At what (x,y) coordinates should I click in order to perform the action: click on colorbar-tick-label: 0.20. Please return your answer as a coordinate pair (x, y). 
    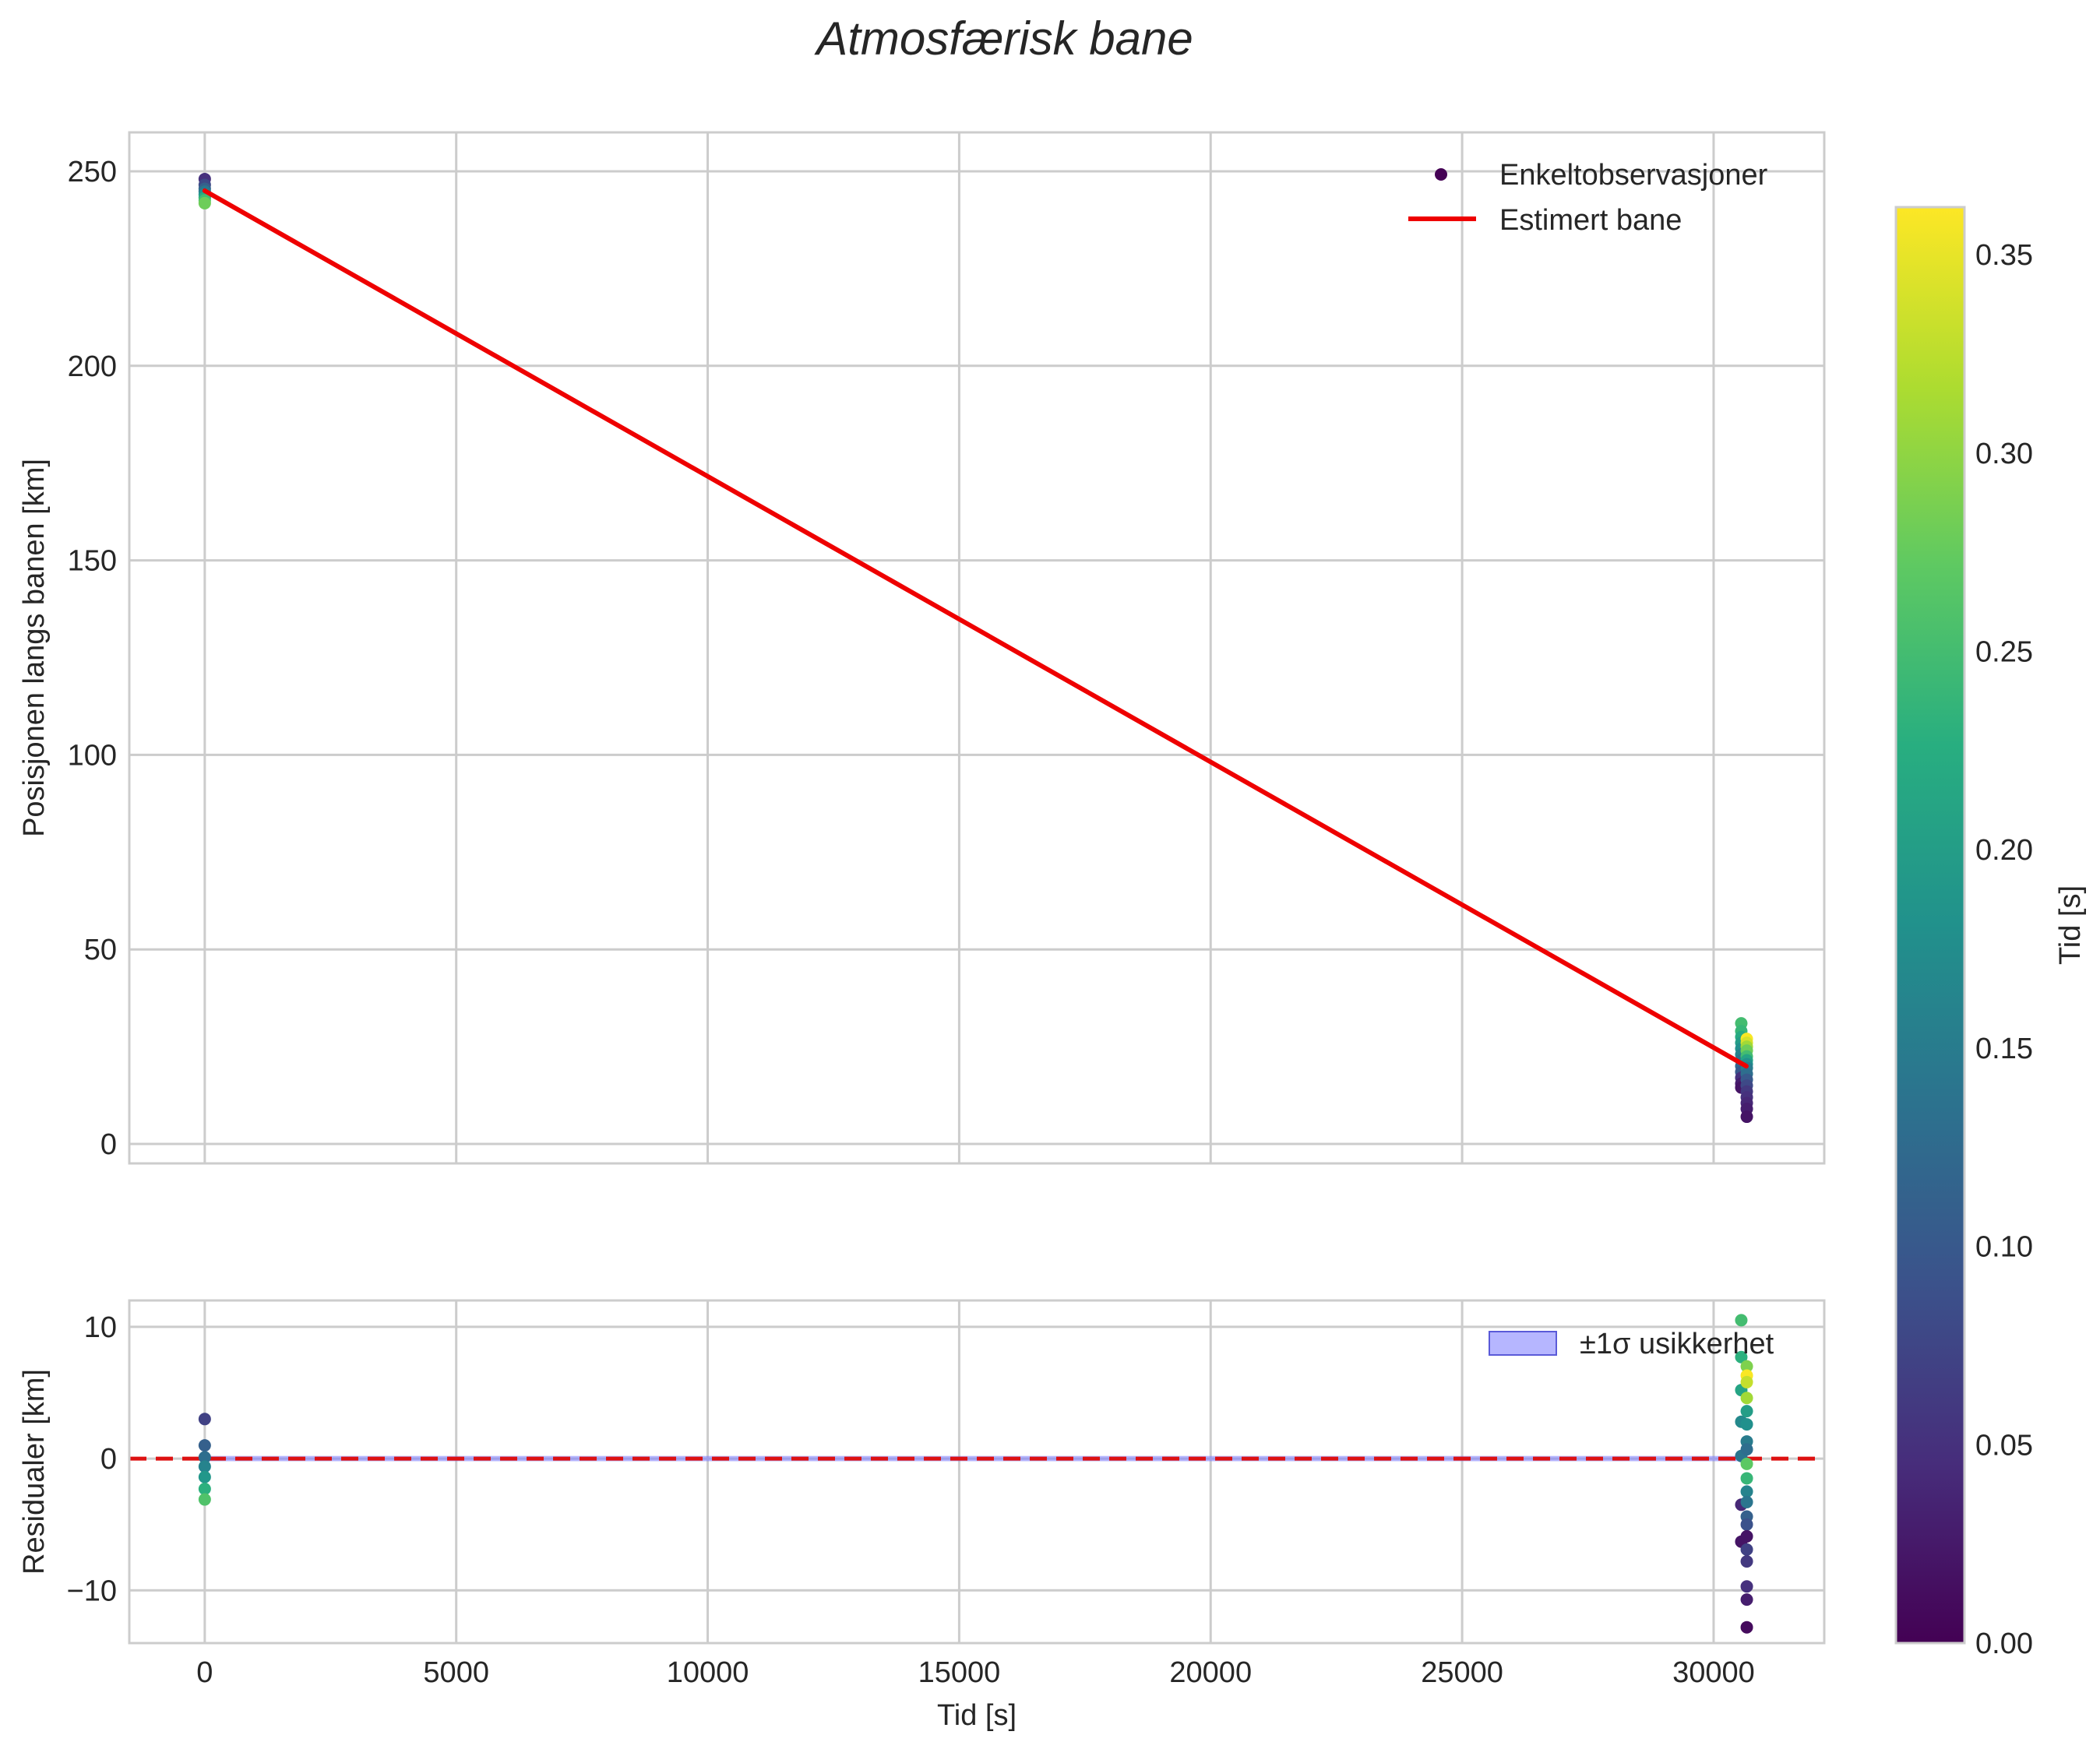
    Looking at the image, I should click on (2004, 850).